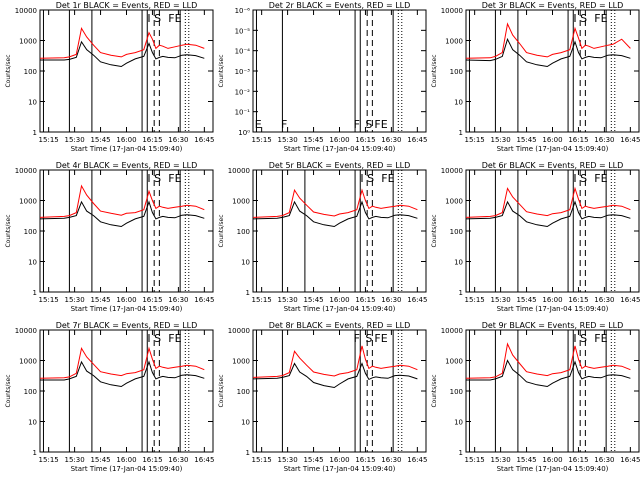 Image resolution: width=640 pixels, height=480 pixels. Describe the element at coordinates (243, 31) in the screenshot. I see `y-tick-label: 10⁻⁵` at that location.